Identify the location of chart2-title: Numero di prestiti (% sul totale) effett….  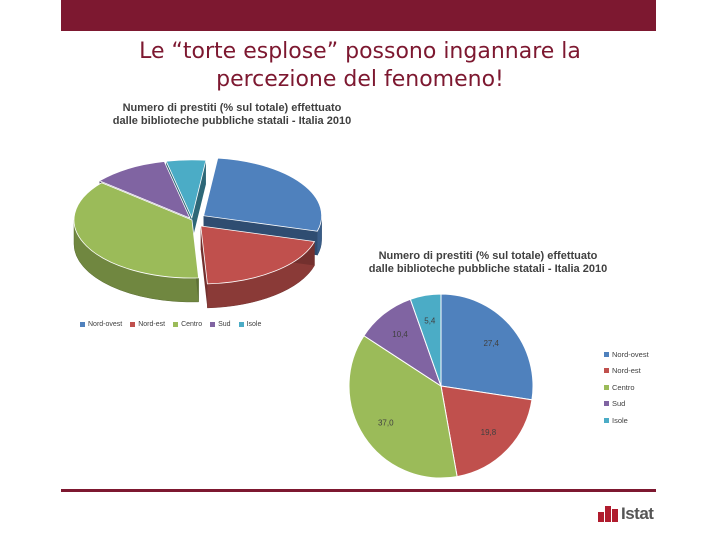
(488, 263).